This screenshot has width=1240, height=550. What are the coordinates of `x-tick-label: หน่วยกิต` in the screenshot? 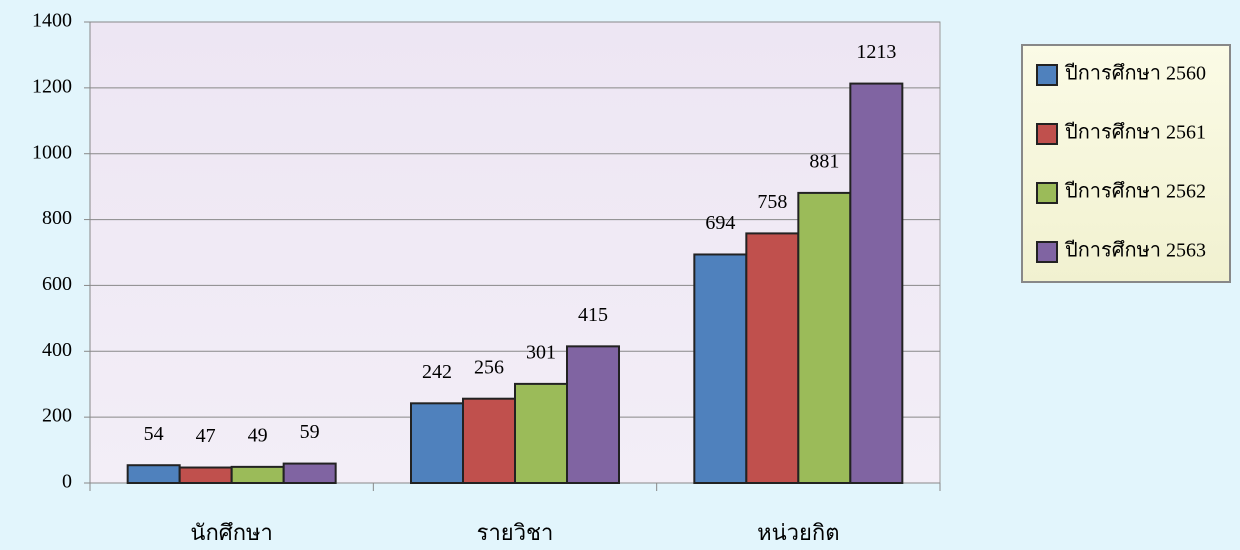 It's located at (798, 532).